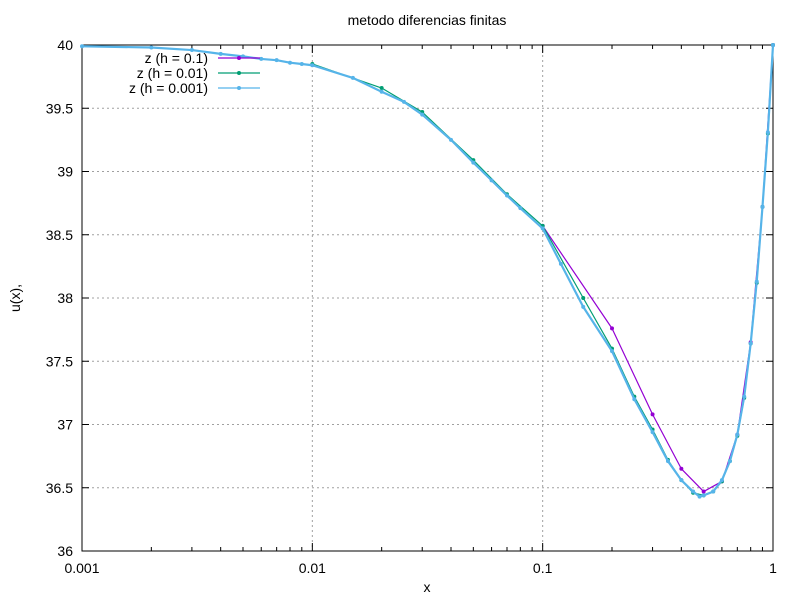 Image resolution: width=800 pixels, height=600 pixels. I want to click on legend-label-2: z (h = 0.01), so click(172, 73).